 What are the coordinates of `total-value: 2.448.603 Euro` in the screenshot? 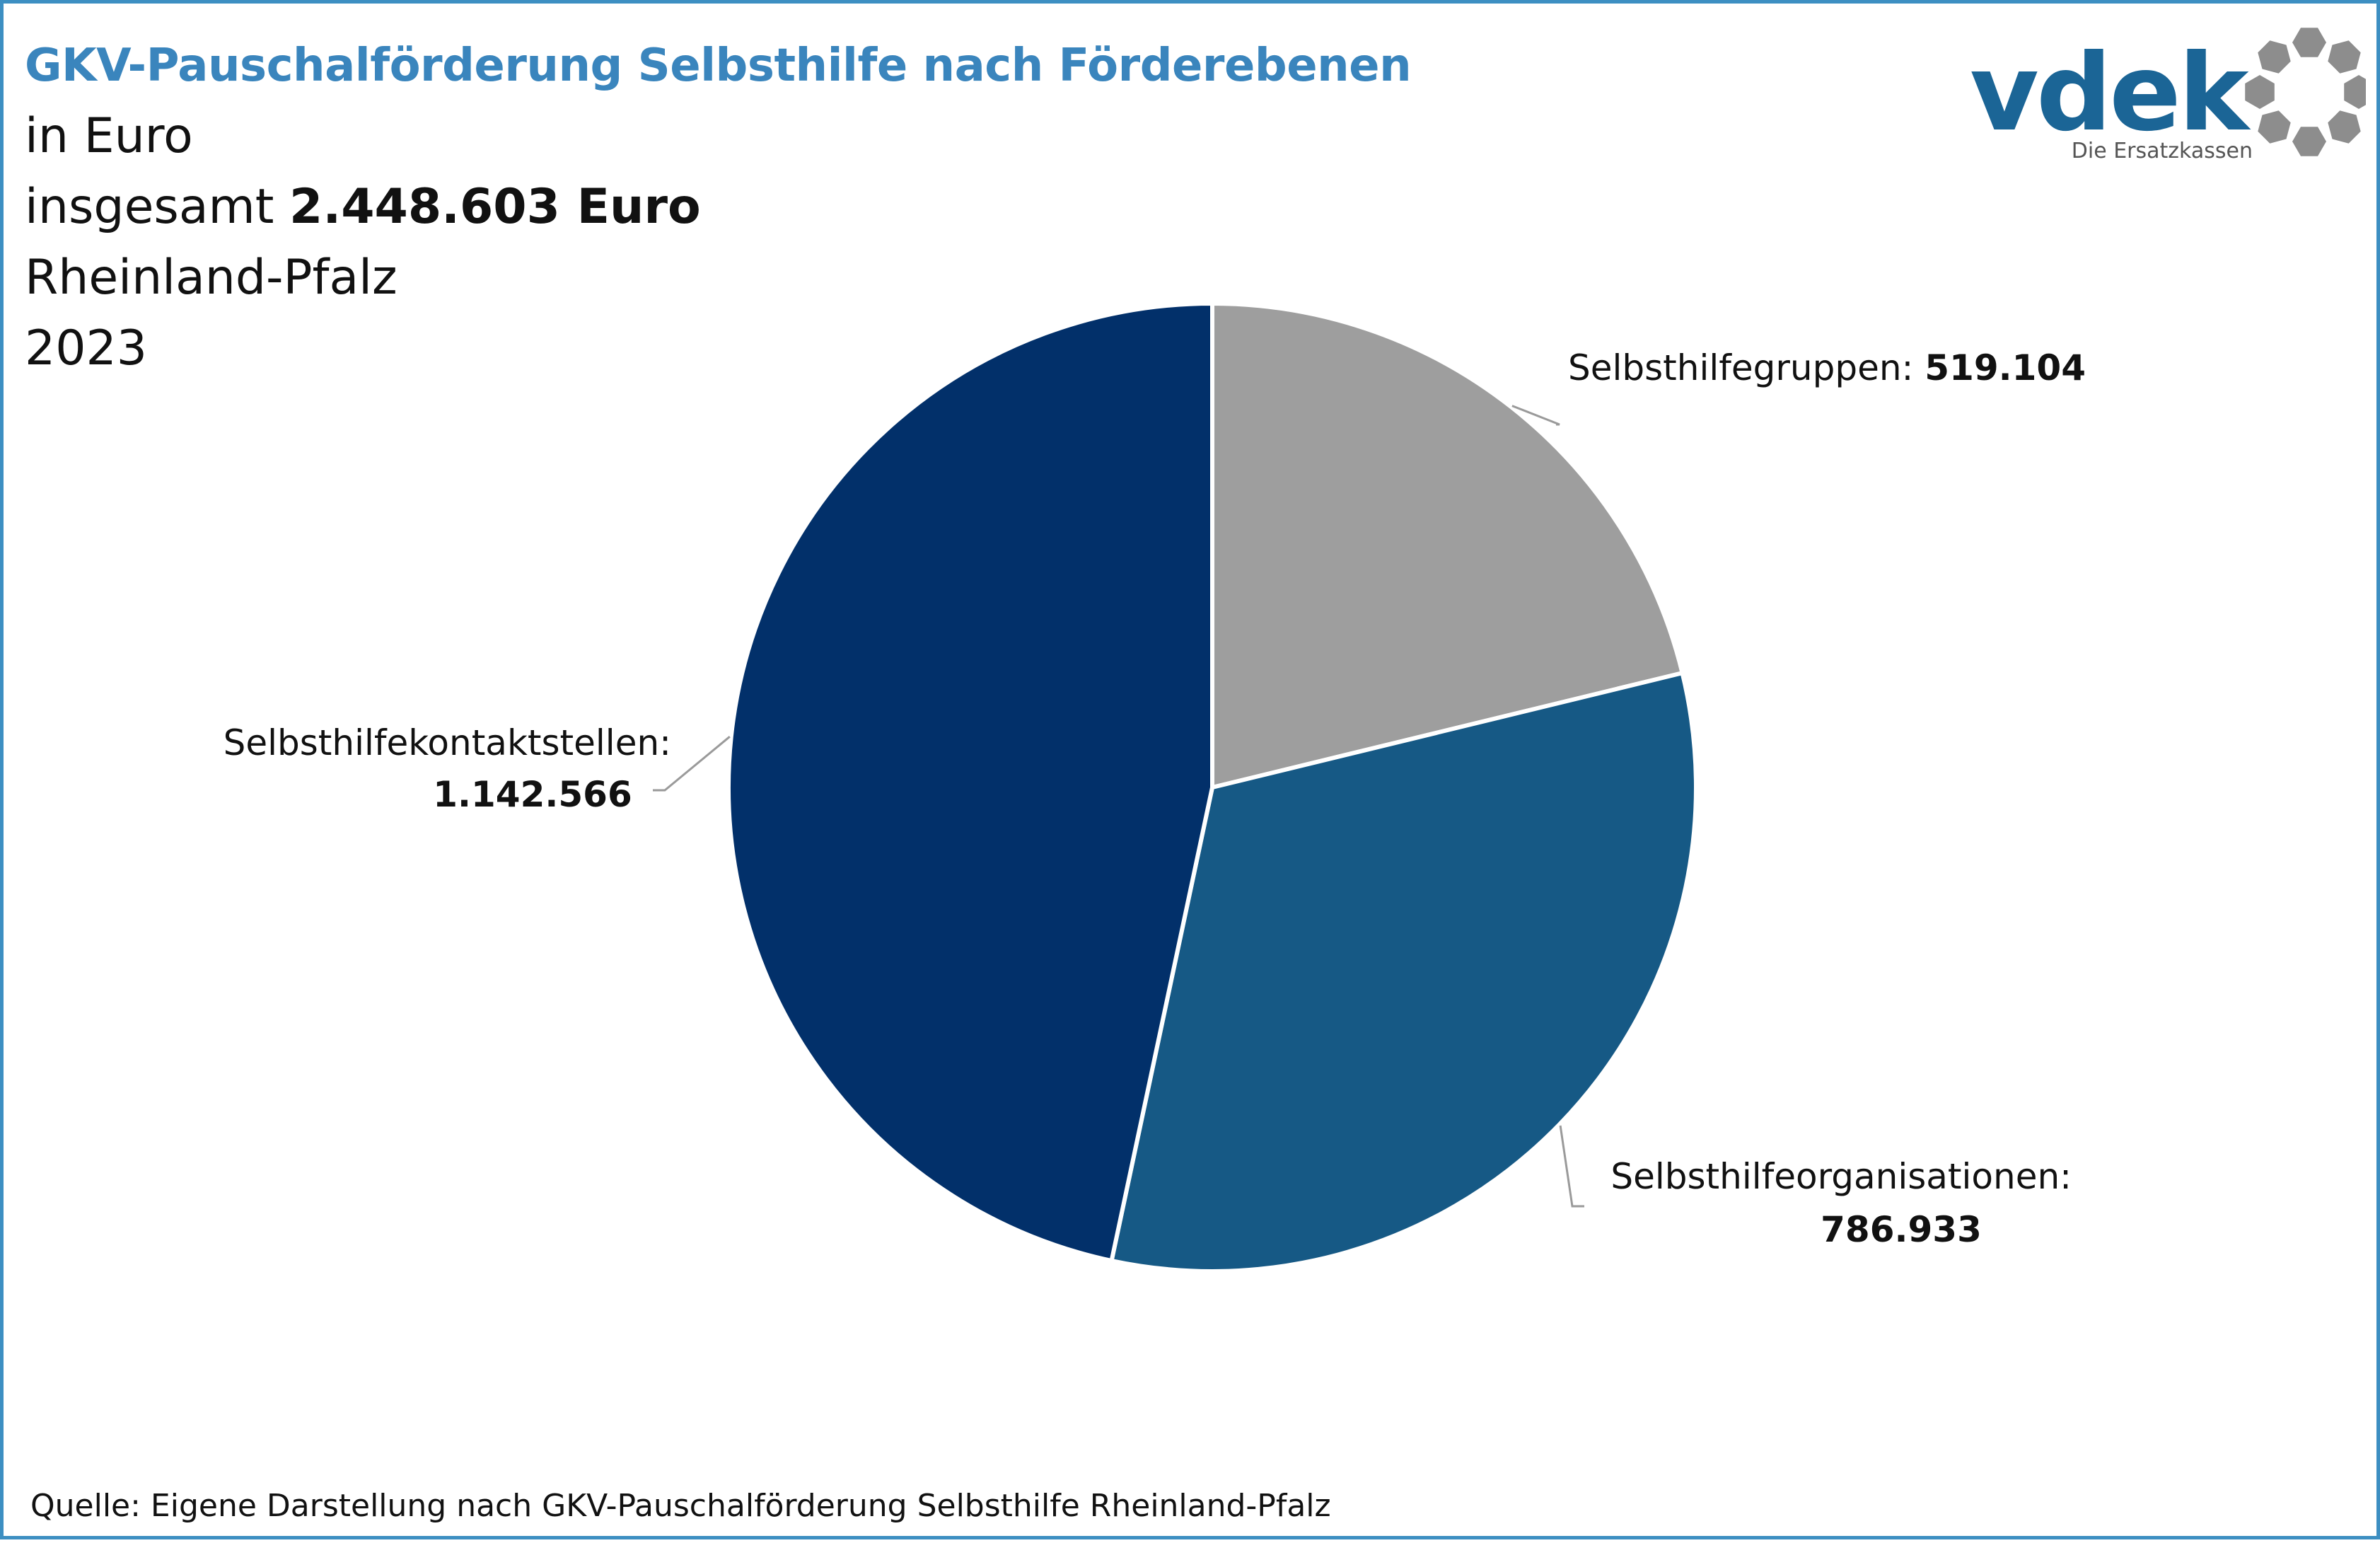 It's located at (495, 207).